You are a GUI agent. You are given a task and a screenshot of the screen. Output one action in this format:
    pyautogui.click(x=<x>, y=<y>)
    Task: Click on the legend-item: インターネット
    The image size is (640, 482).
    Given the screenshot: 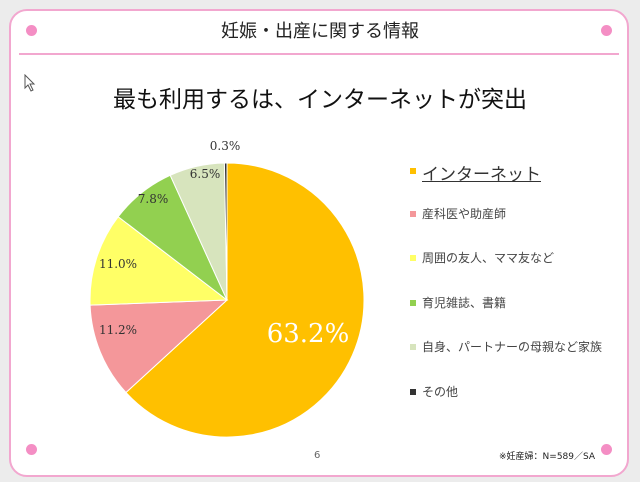 What is the action you would take?
    pyautogui.click(x=506, y=182)
    